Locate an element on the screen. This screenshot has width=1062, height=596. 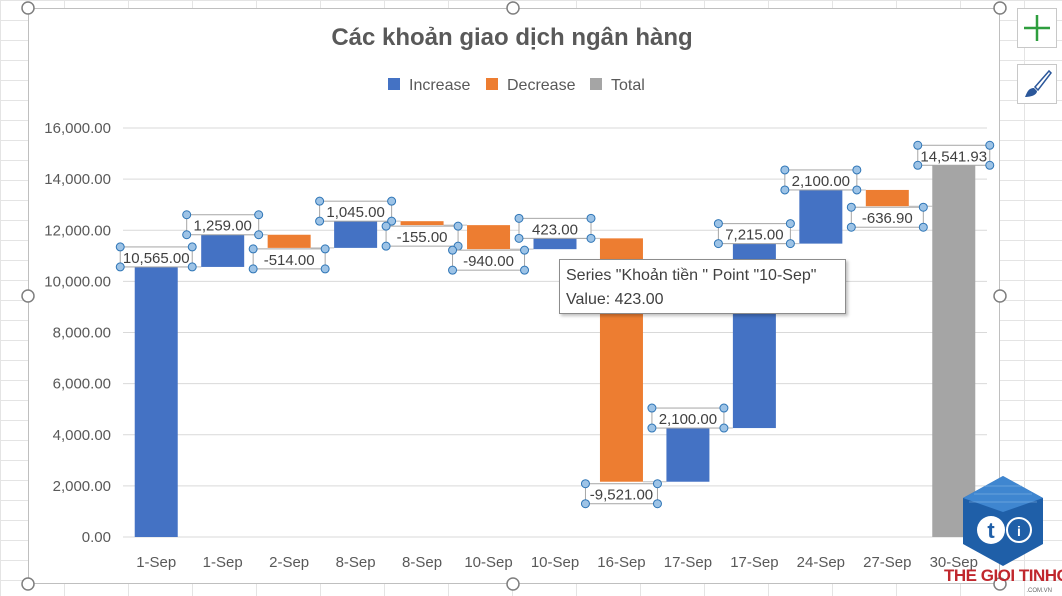
data-label-group: -155.00 is located at coordinates (422, 236).